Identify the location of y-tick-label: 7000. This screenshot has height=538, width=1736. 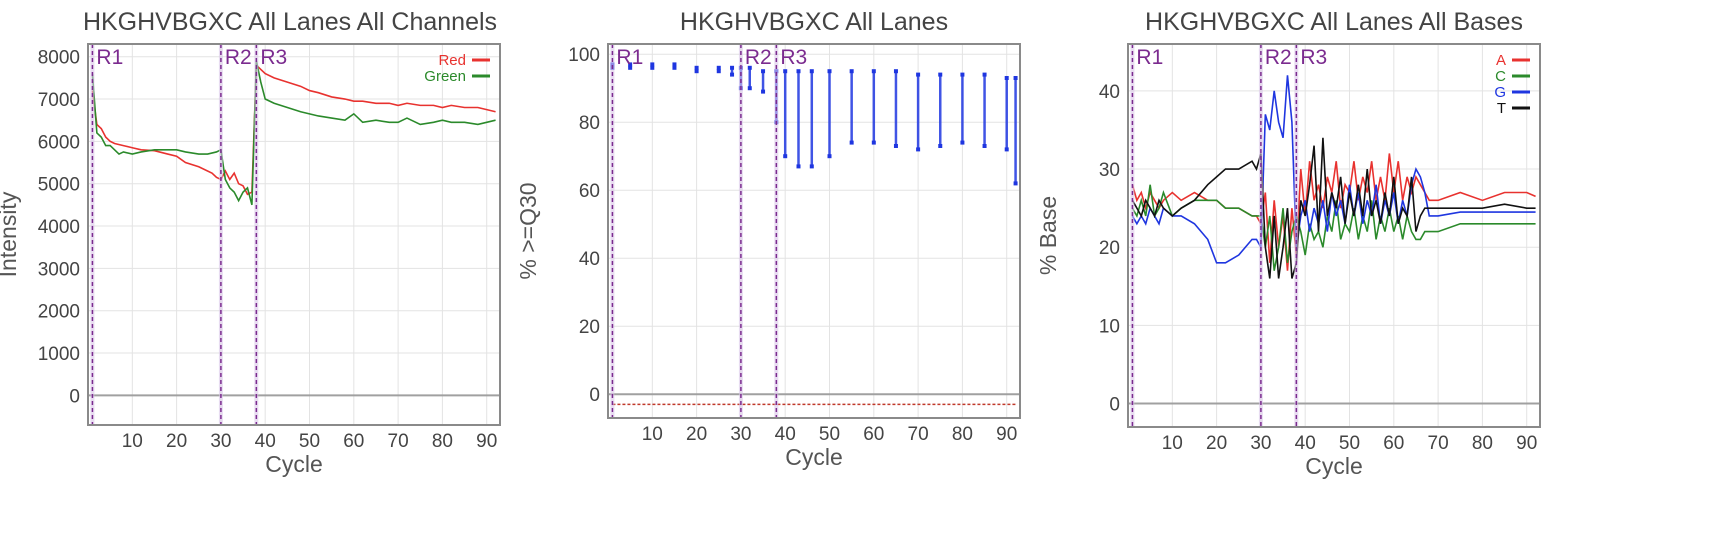
(59, 100).